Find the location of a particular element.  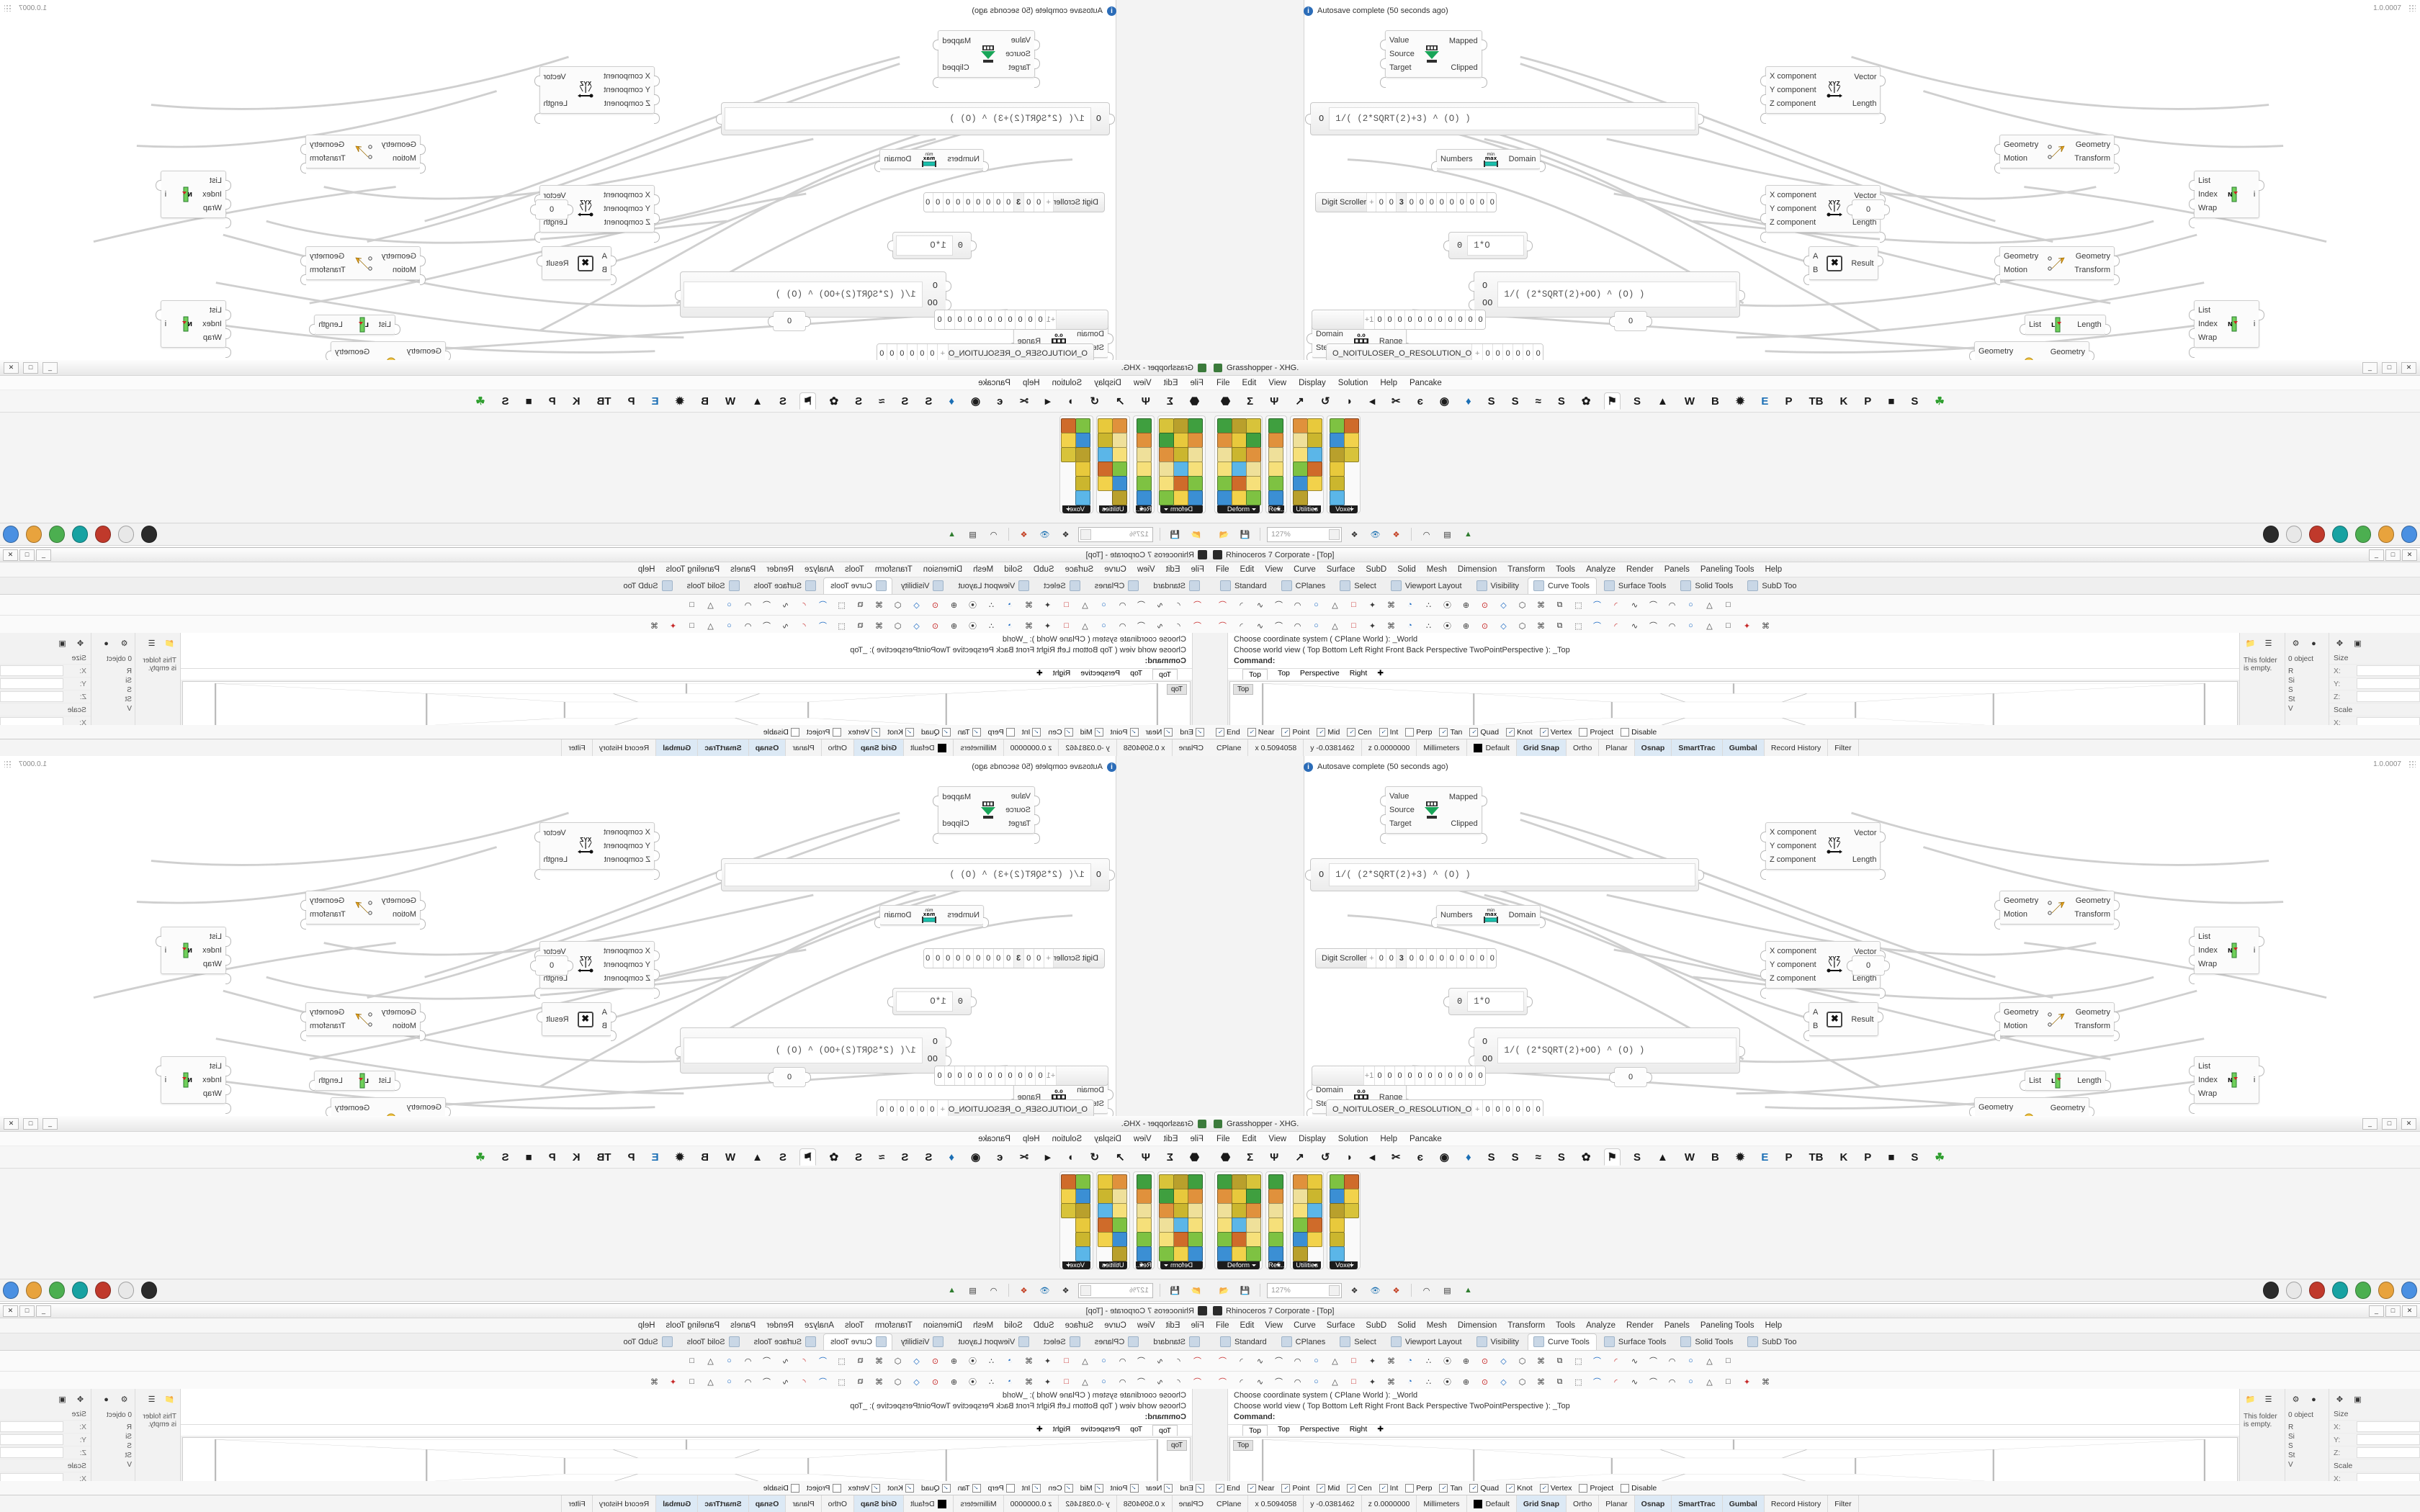

gh-tab-9: ◉ is located at coordinates (976, 401).